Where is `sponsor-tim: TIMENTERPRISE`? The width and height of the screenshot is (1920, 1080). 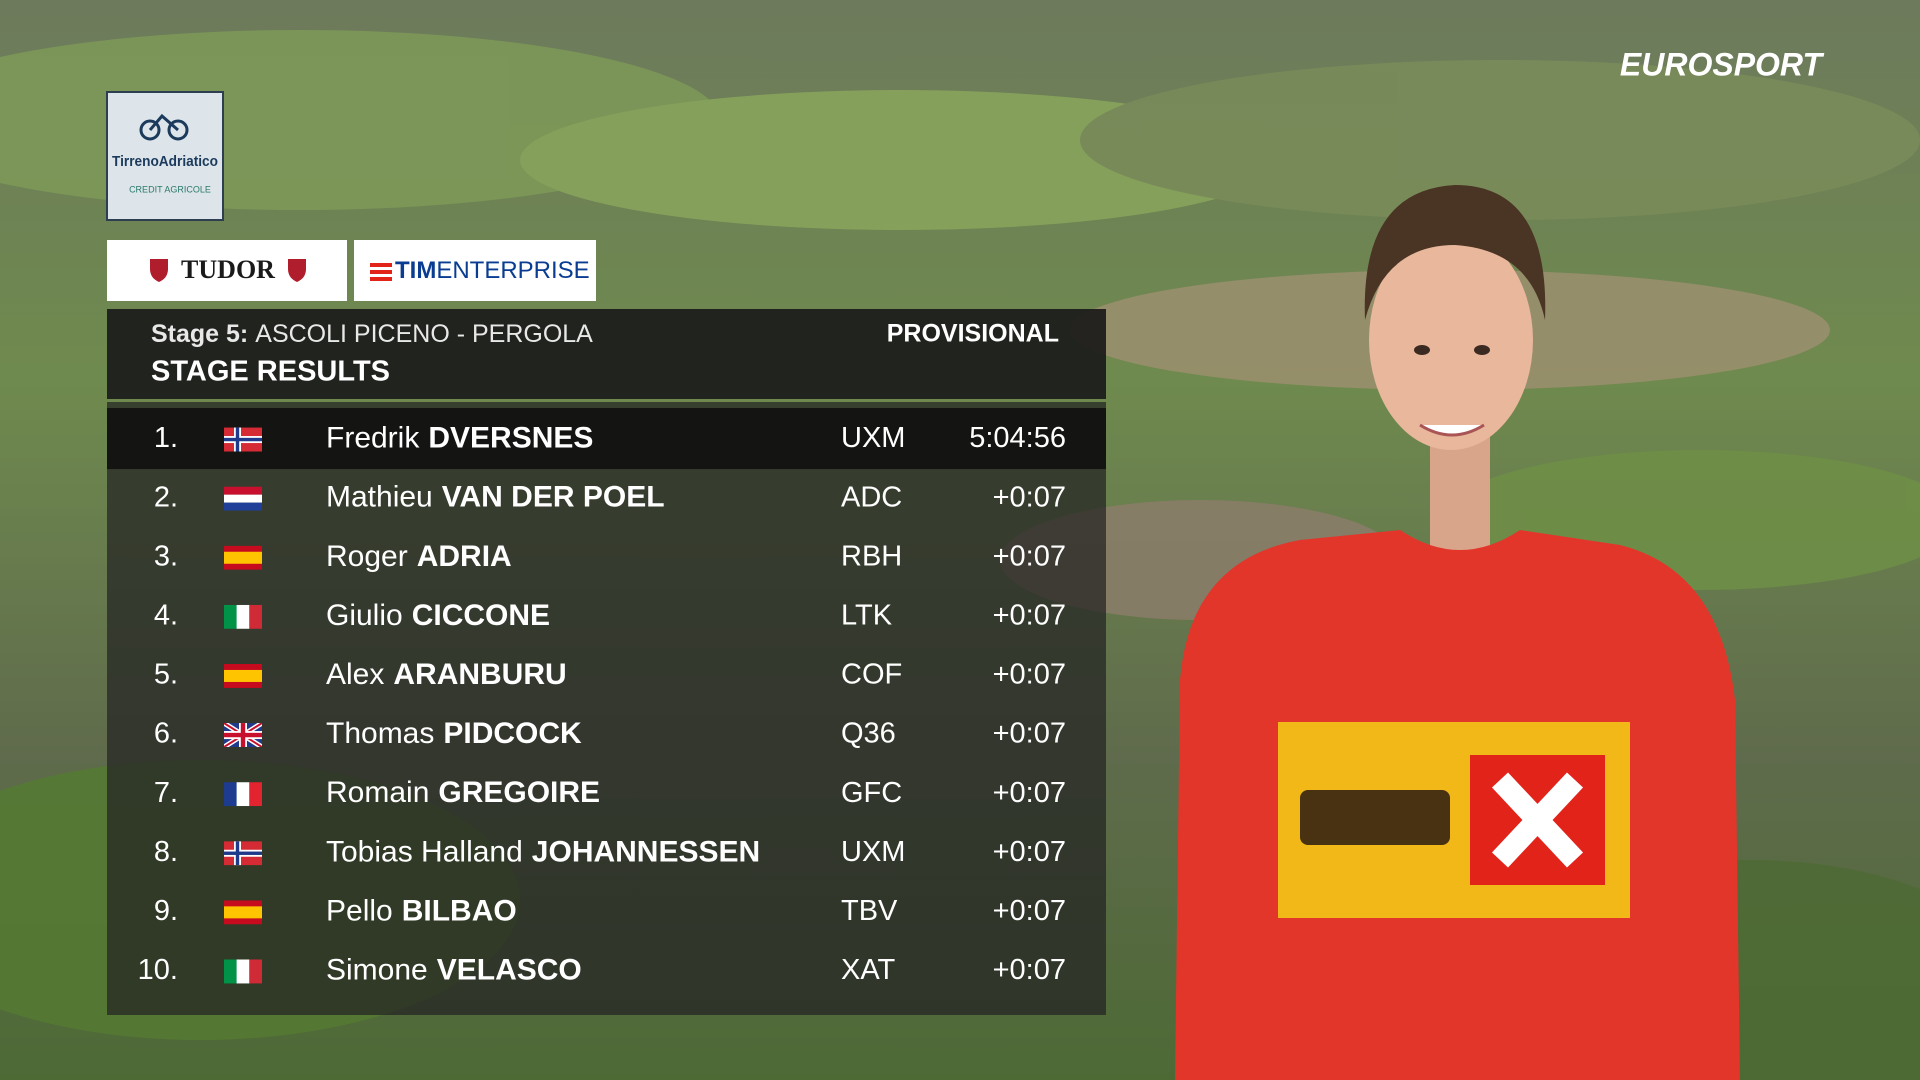
sponsor-tim: TIMENTERPRISE is located at coordinates (475, 270).